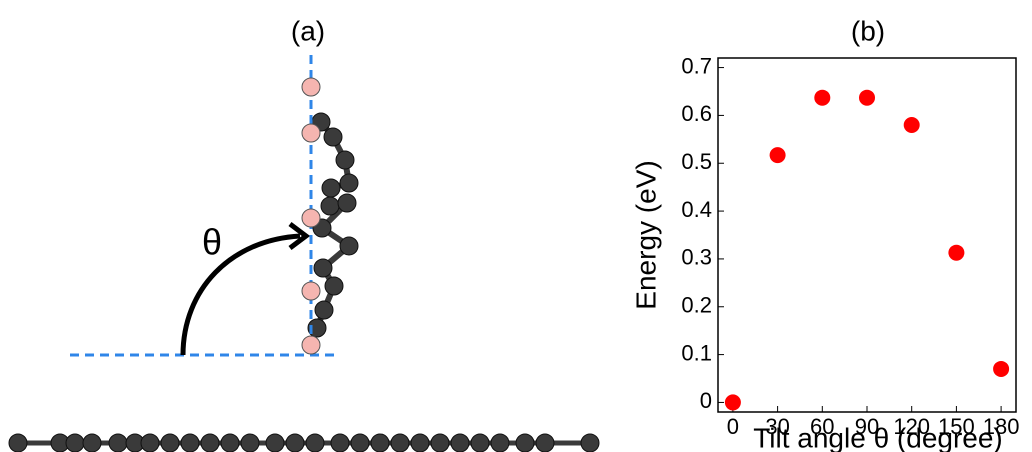 This screenshot has width=1032, height=452. I want to click on x-tick-label: 0, so click(733, 426).